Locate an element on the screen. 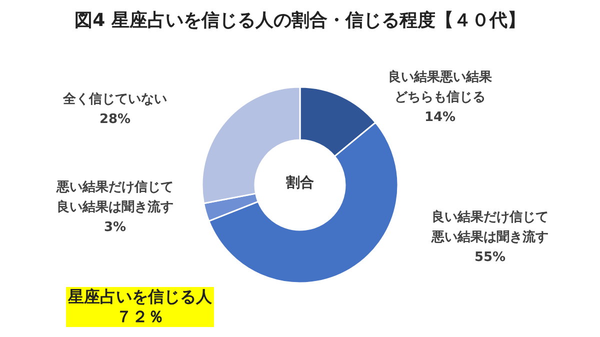 The image size is (600, 337). chart-title: 図4 星座占いを信じる人の割合・信じる程度【４０代】 is located at coordinates (300, 20).